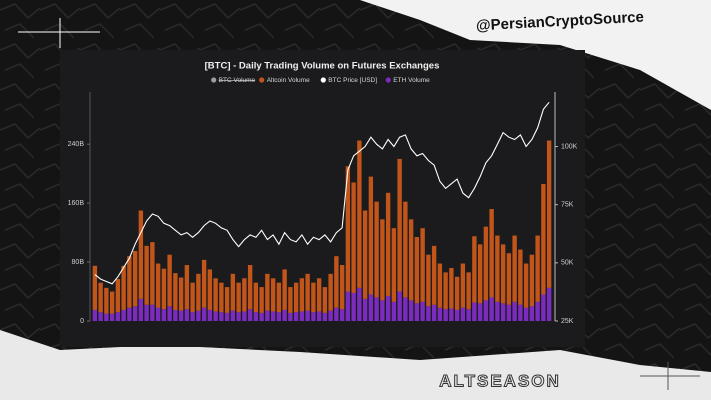  I want to click on y-tick-label: 0, so click(82, 321).